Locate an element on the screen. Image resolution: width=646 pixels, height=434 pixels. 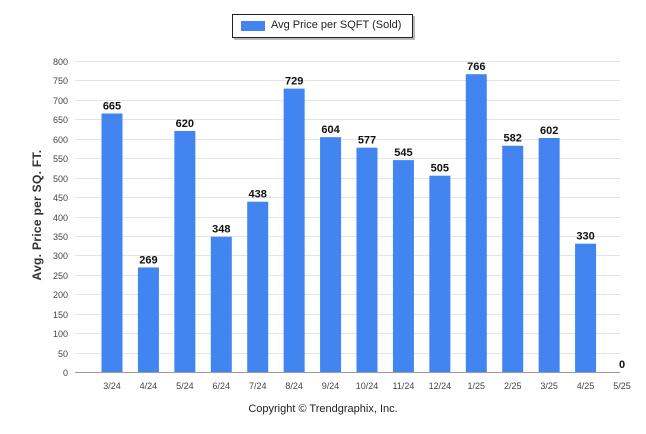
data-label: 602 is located at coordinates (549, 131).